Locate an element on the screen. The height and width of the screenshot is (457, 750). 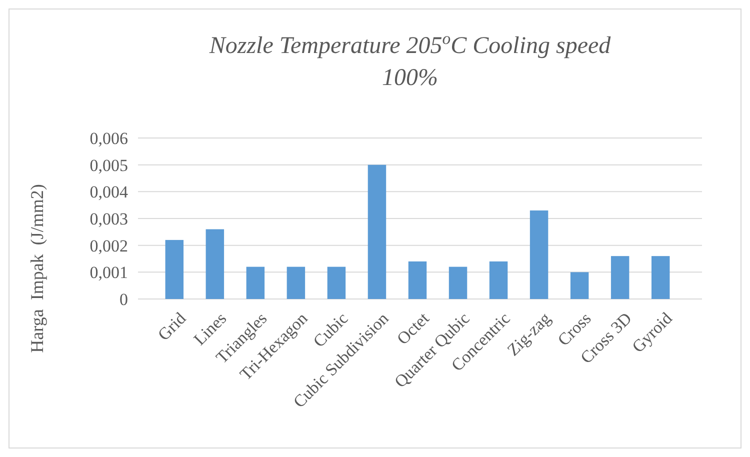
y-axis-title: Harga Impak (J/mm2) is located at coordinates (37, 268).